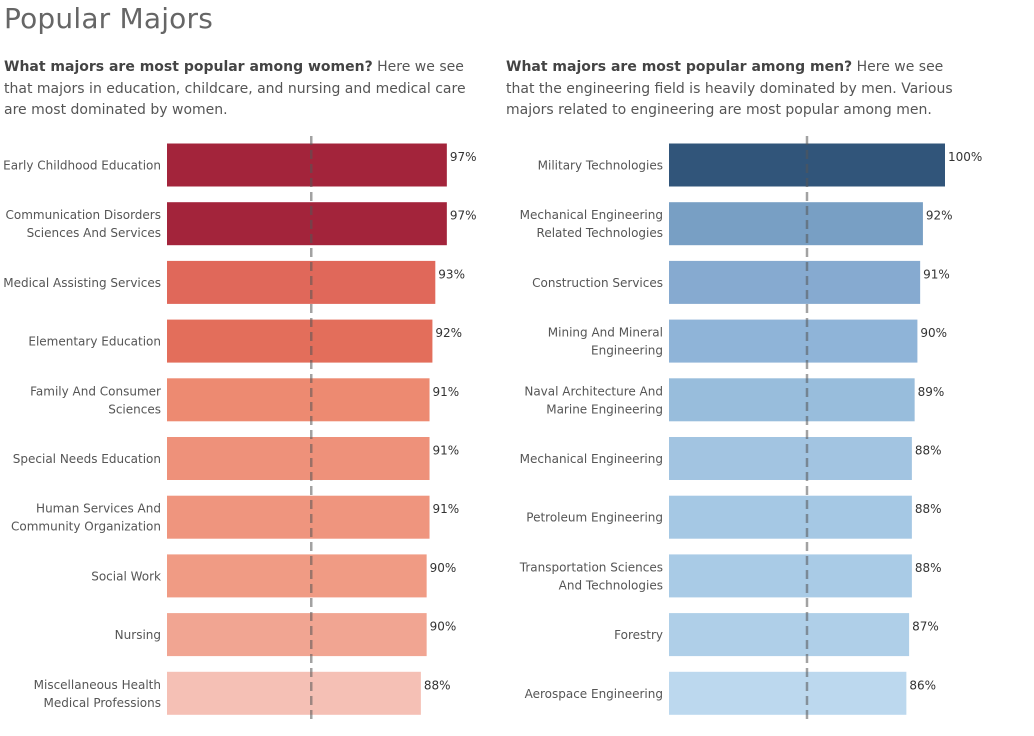  I want to click on men-category-label-5-line-1: Naval Architecture And, so click(593, 391).